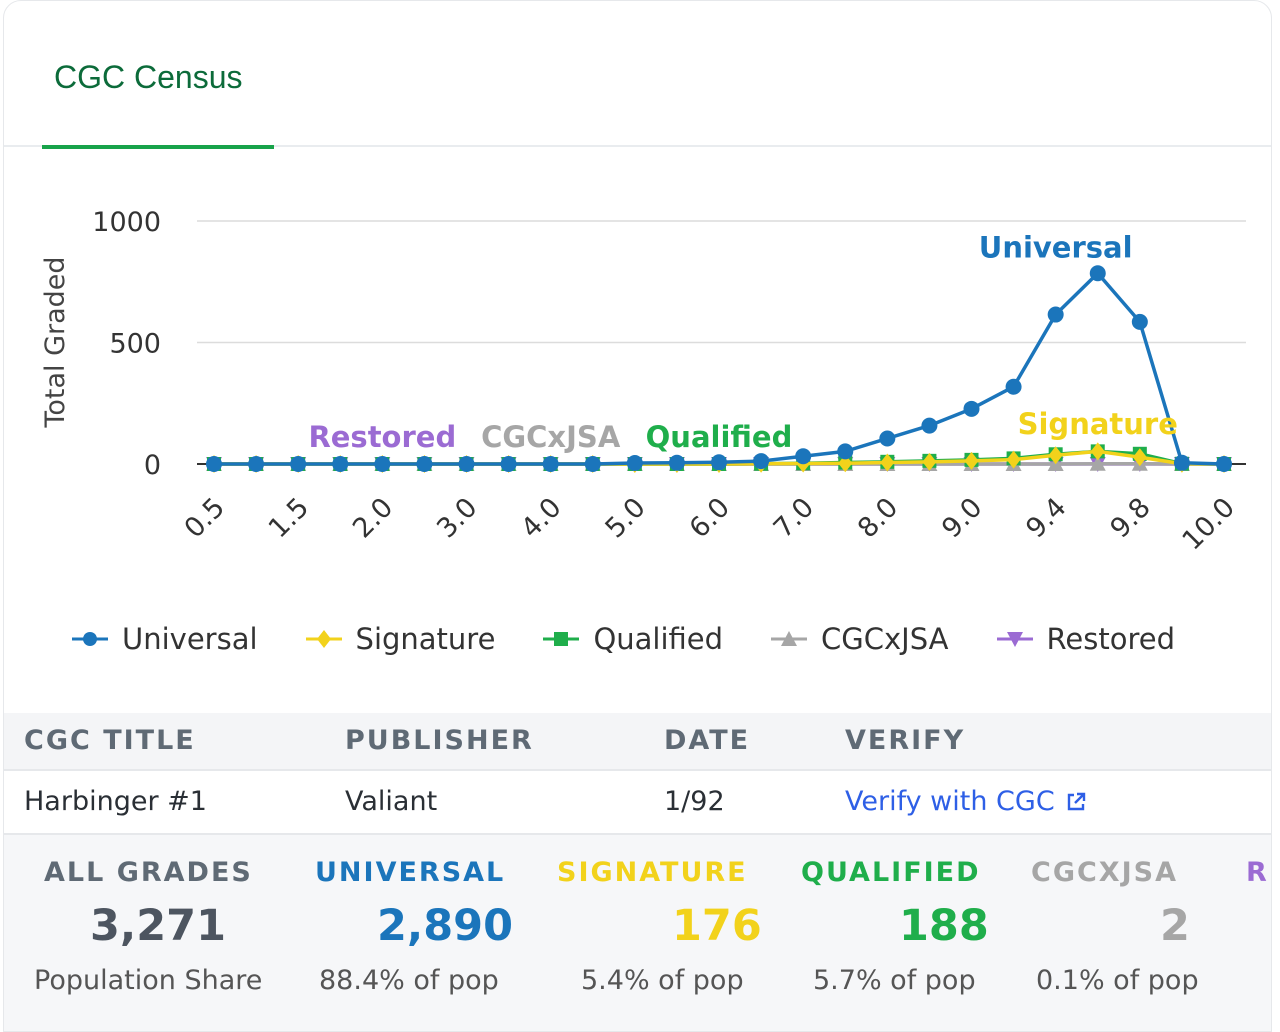  I want to click on legend-item-universal: Universal, so click(164, 639).